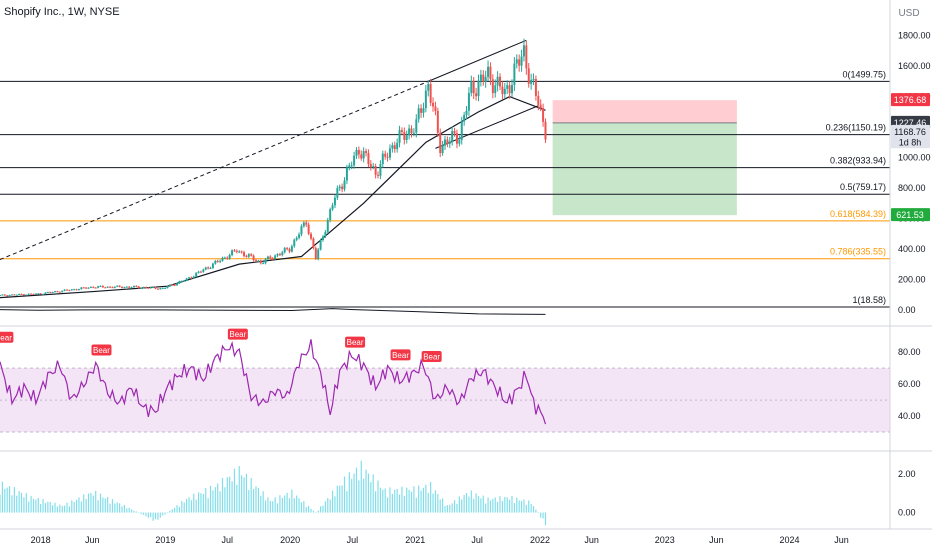  I want to click on bear-label-box, so click(400, 355).